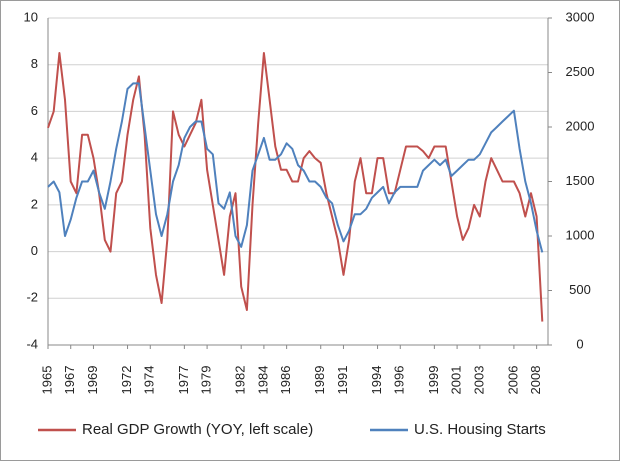 The image size is (620, 461). Describe the element at coordinates (183, 380) in the screenshot. I see `x-tick-label: 1977` at that location.